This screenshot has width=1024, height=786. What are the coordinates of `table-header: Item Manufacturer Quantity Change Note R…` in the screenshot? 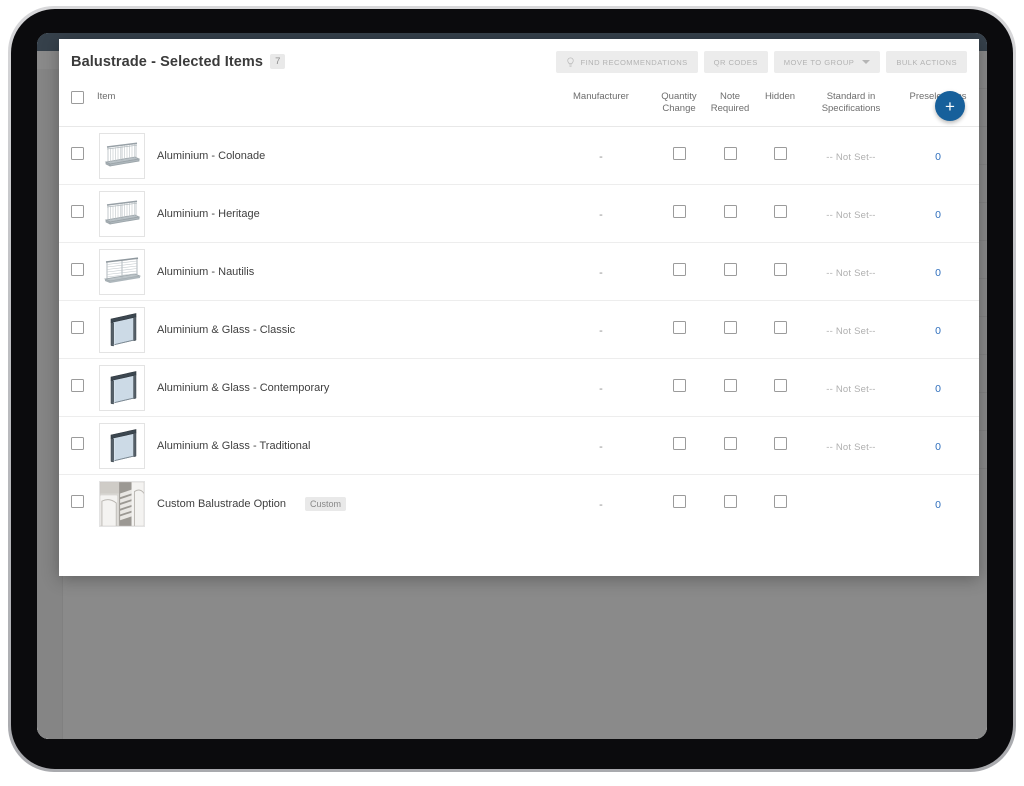 It's located at (519, 106).